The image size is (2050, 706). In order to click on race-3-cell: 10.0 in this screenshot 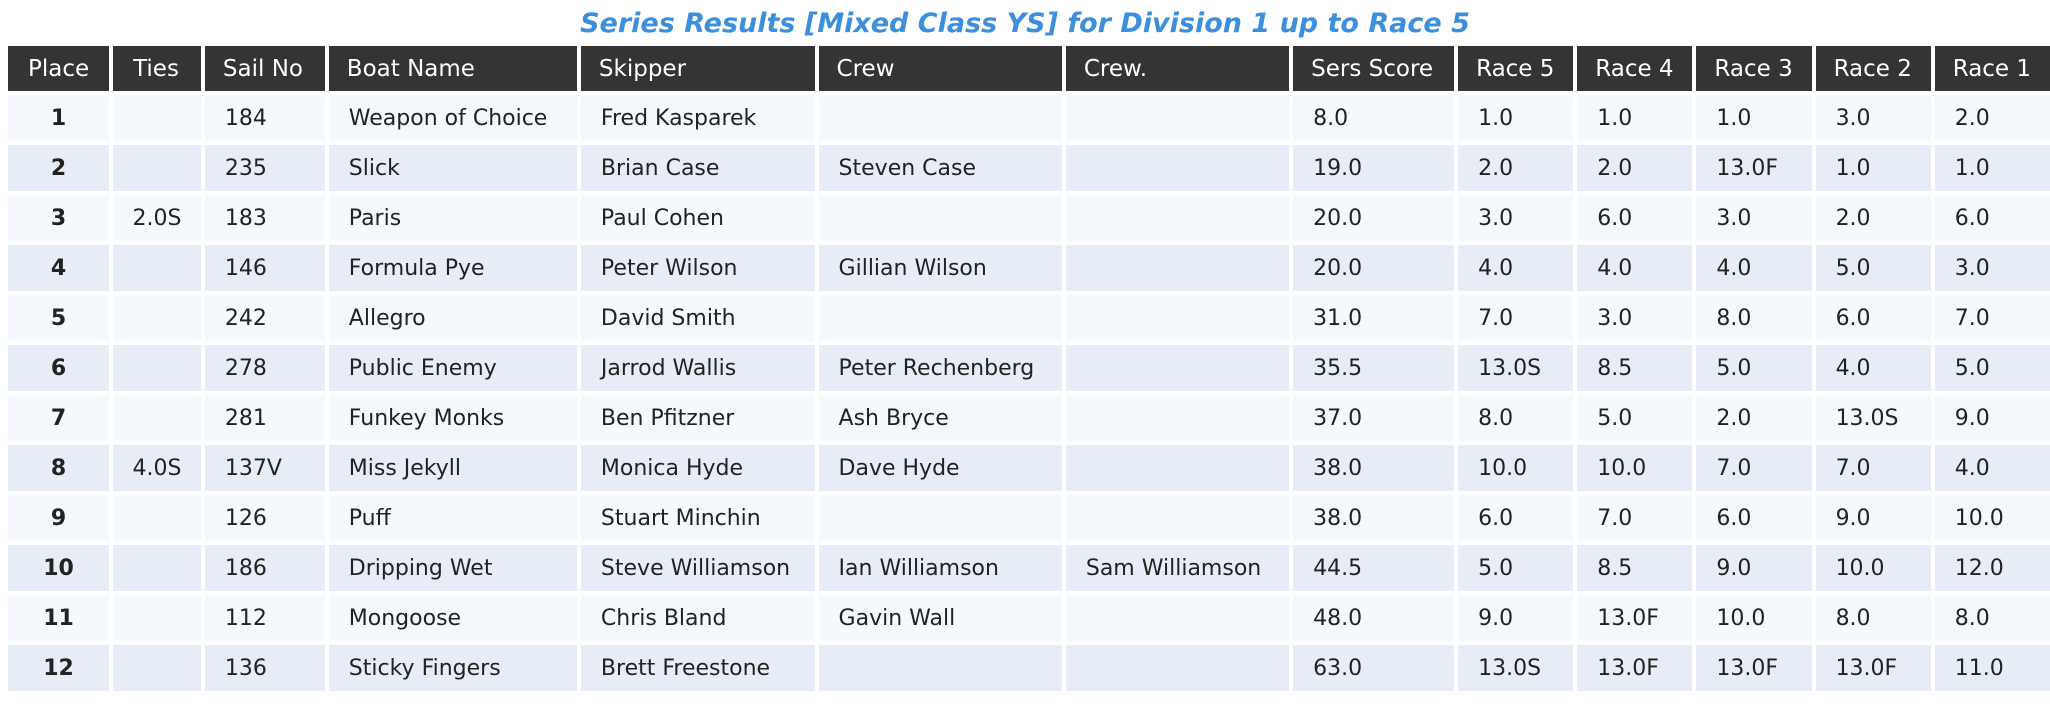, I will do `click(1754, 618)`.